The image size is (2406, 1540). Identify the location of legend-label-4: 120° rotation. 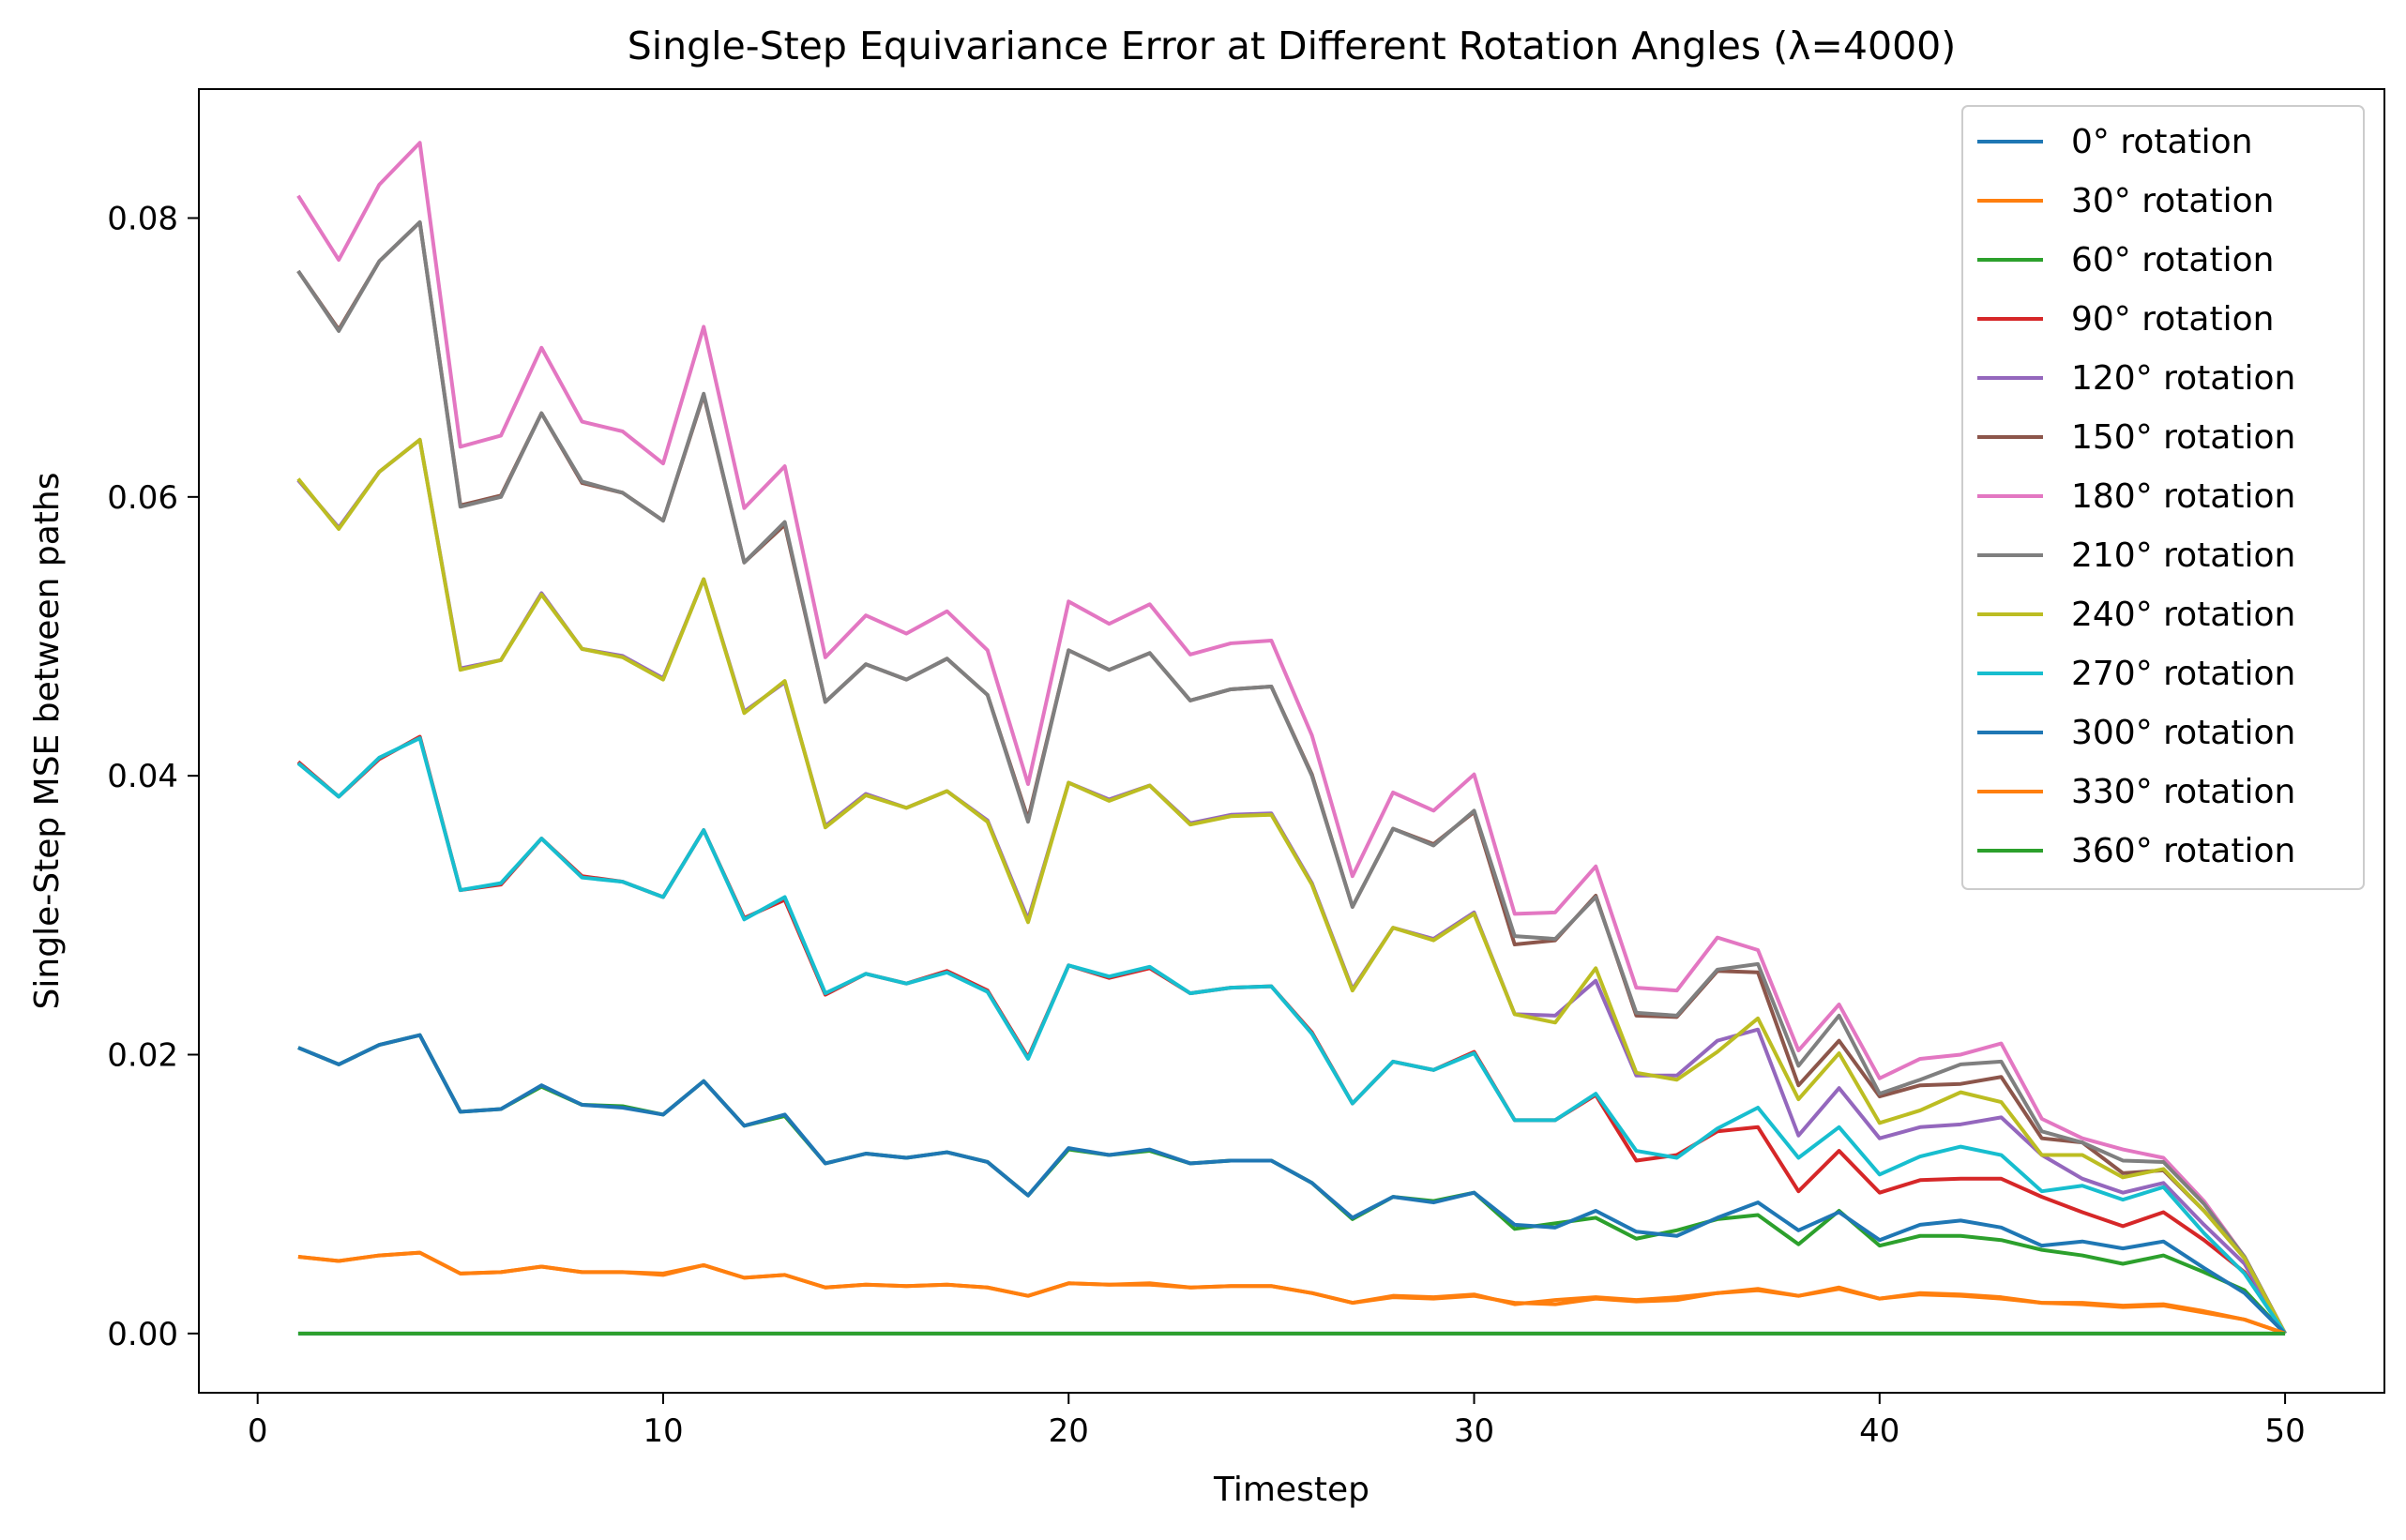
(2183, 378).